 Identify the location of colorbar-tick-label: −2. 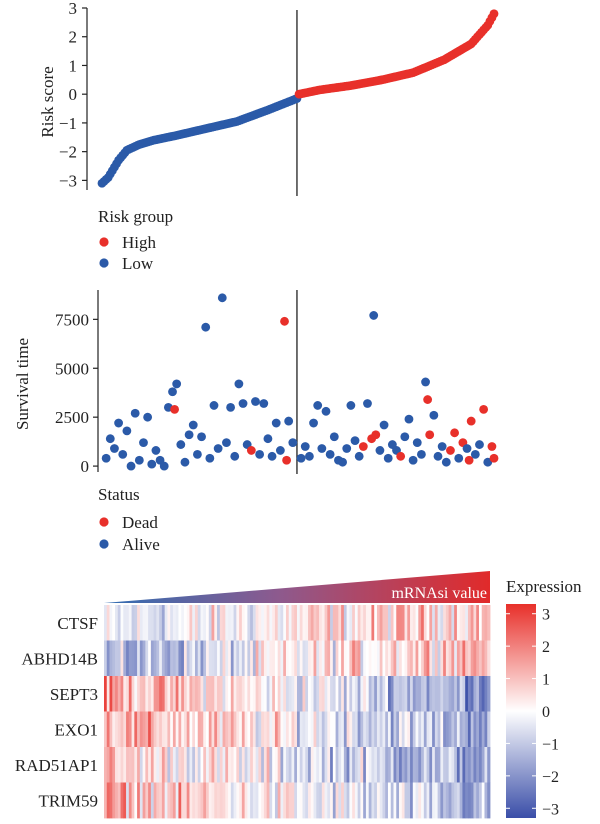
(550, 777).